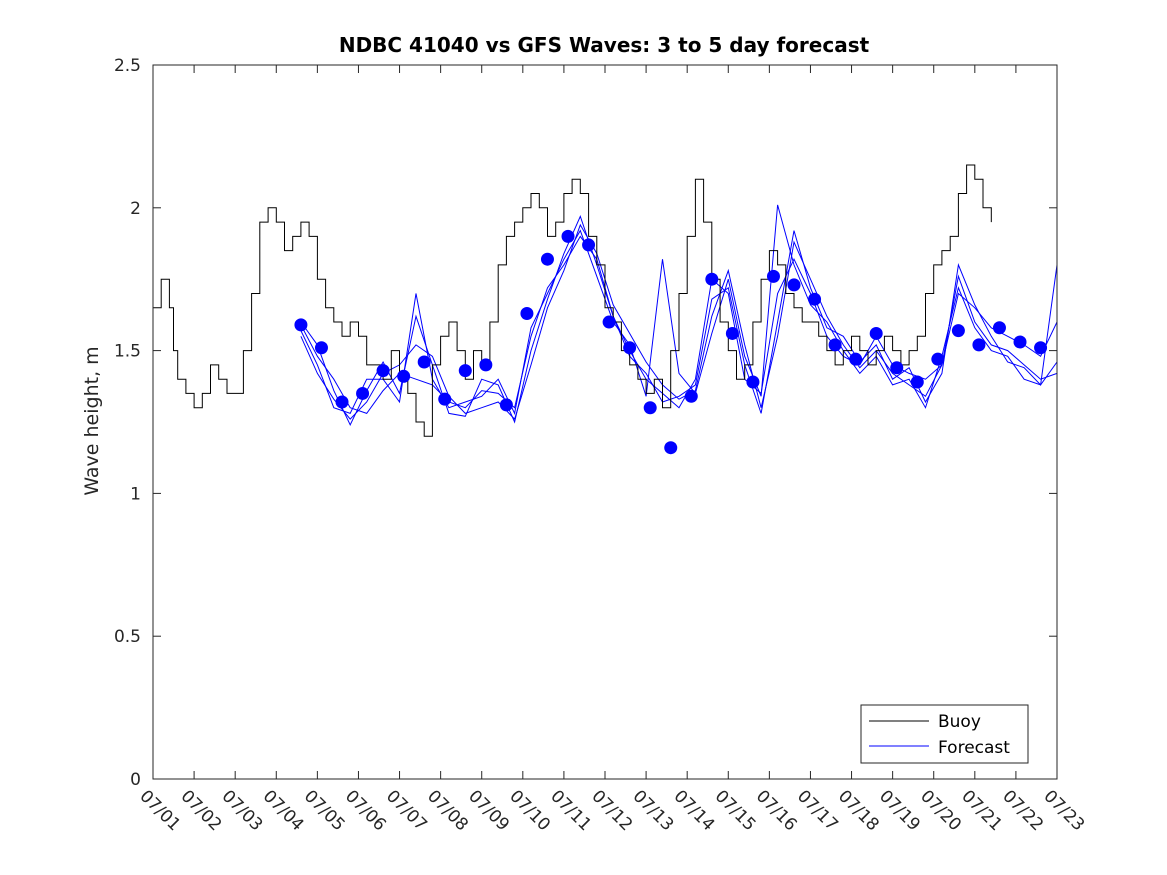 This screenshot has width=1167, height=875. I want to click on legend-buoy-label: Buoy, so click(959, 722).